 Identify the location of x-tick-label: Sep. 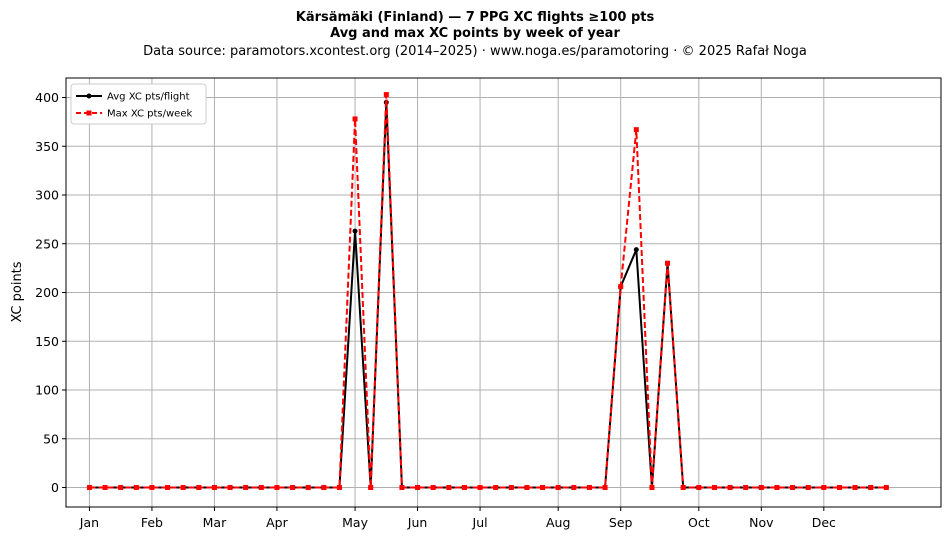
(621, 522).